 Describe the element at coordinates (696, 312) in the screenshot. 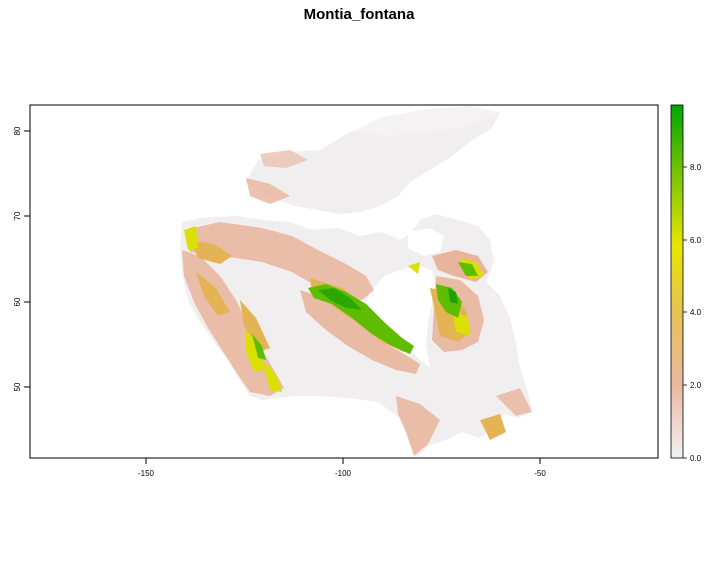

I see `legend-tick-label: 4.0` at that location.